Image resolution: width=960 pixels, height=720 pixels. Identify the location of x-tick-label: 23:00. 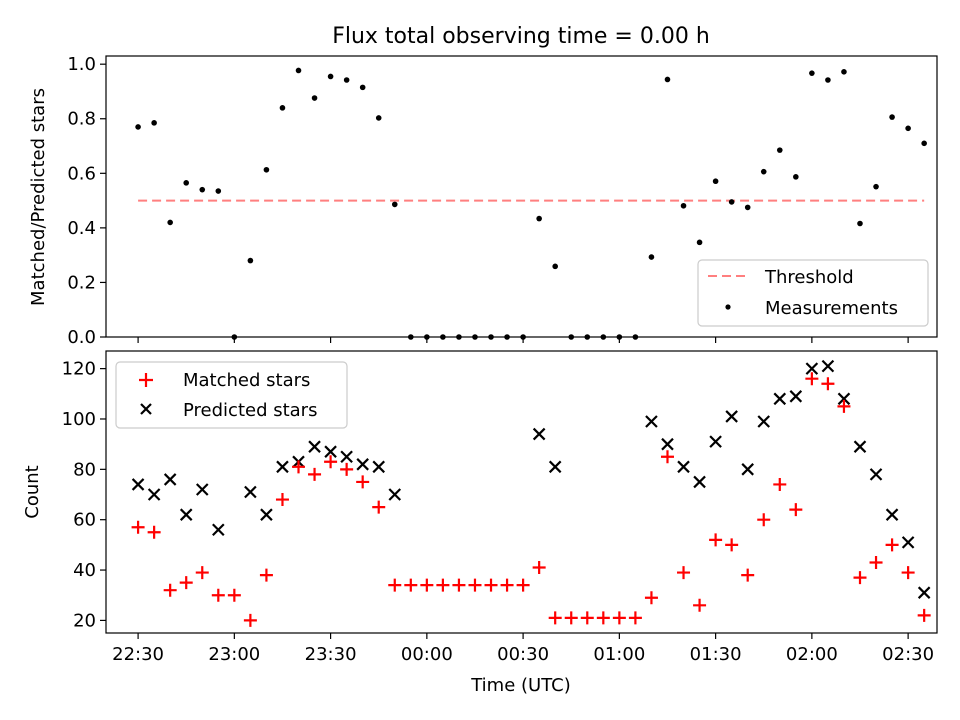
(234, 654).